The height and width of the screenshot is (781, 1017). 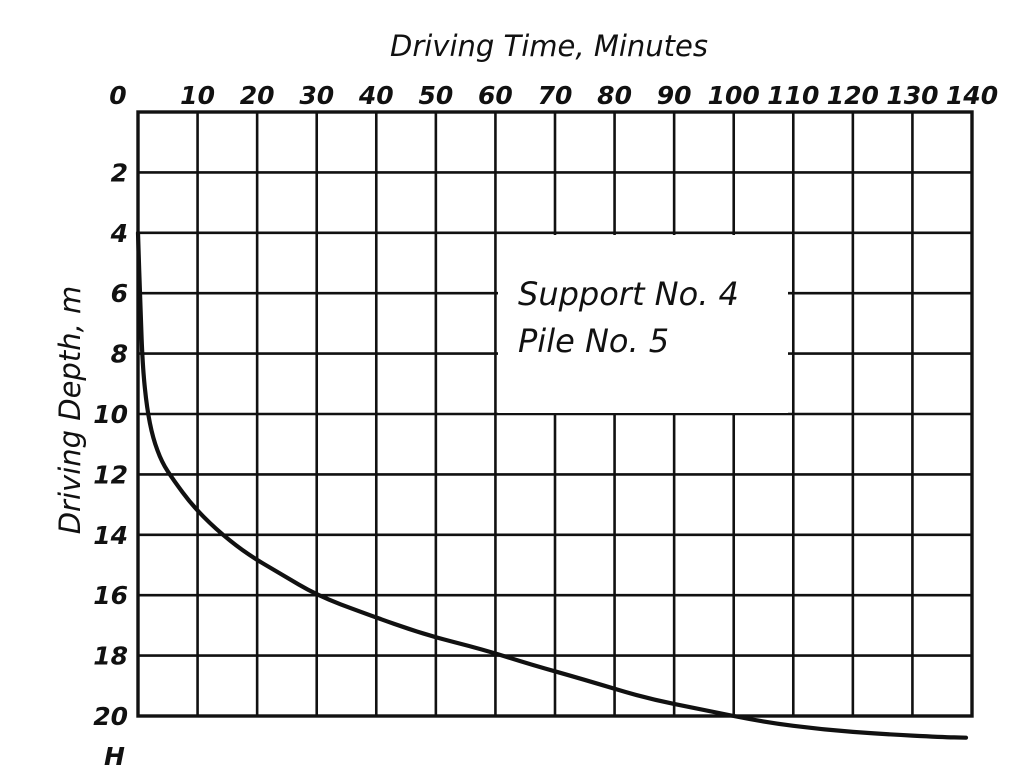 What do you see at coordinates (110, 656) in the screenshot?
I see `y-tick-label-18: 18` at bounding box center [110, 656].